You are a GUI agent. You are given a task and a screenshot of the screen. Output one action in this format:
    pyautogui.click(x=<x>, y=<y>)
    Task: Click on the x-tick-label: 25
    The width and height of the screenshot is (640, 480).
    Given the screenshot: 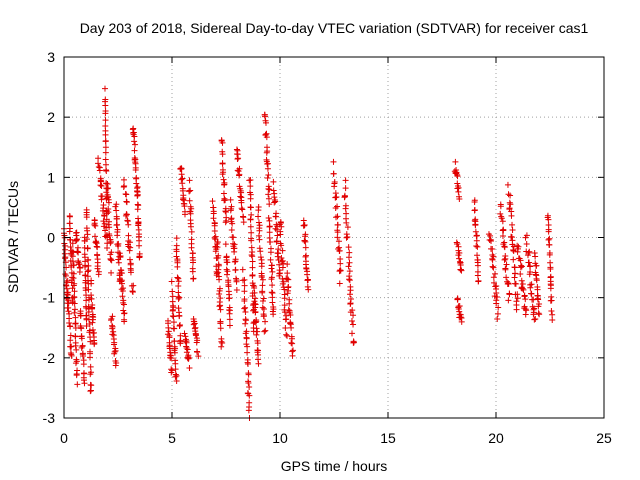 What is the action you would take?
    pyautogui.click(x=604, y=438)
    